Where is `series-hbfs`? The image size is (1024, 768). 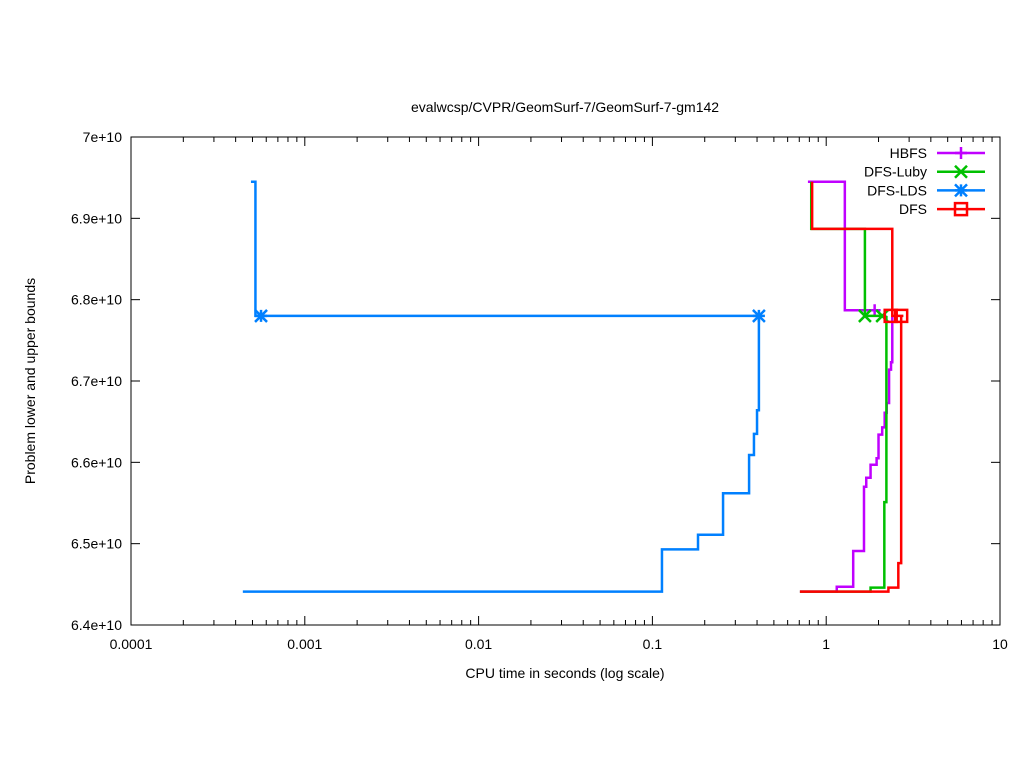 series-hbfs is located at coordinates (846, 386).